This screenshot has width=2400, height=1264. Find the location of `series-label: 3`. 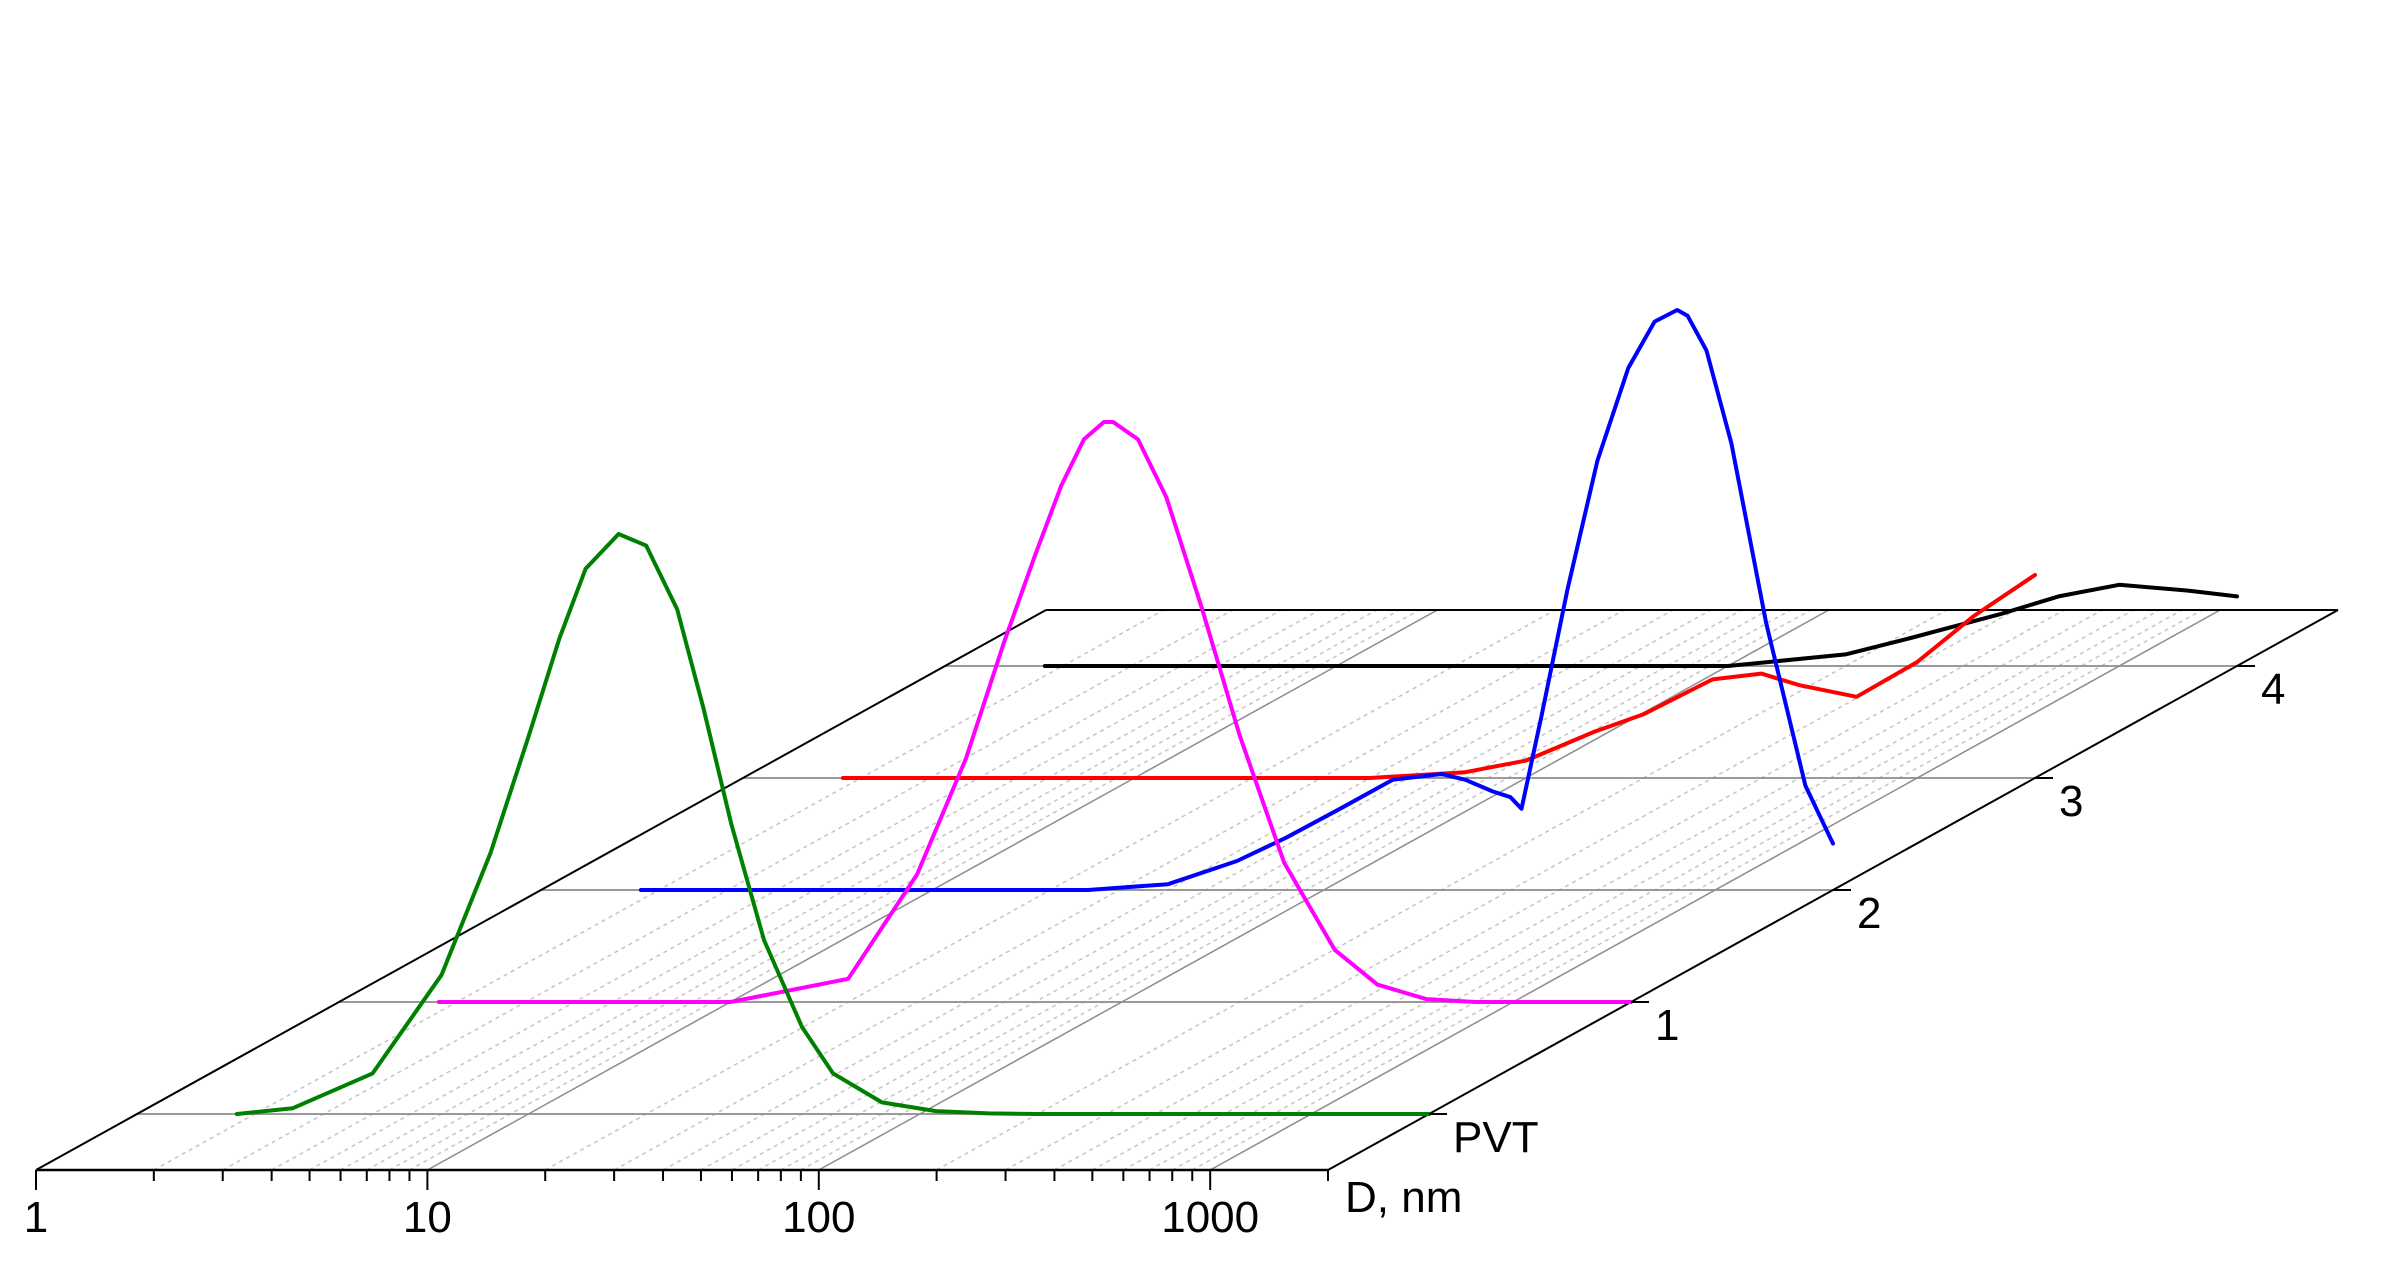

series-label: 3 is located at coordinates (2071, 801).